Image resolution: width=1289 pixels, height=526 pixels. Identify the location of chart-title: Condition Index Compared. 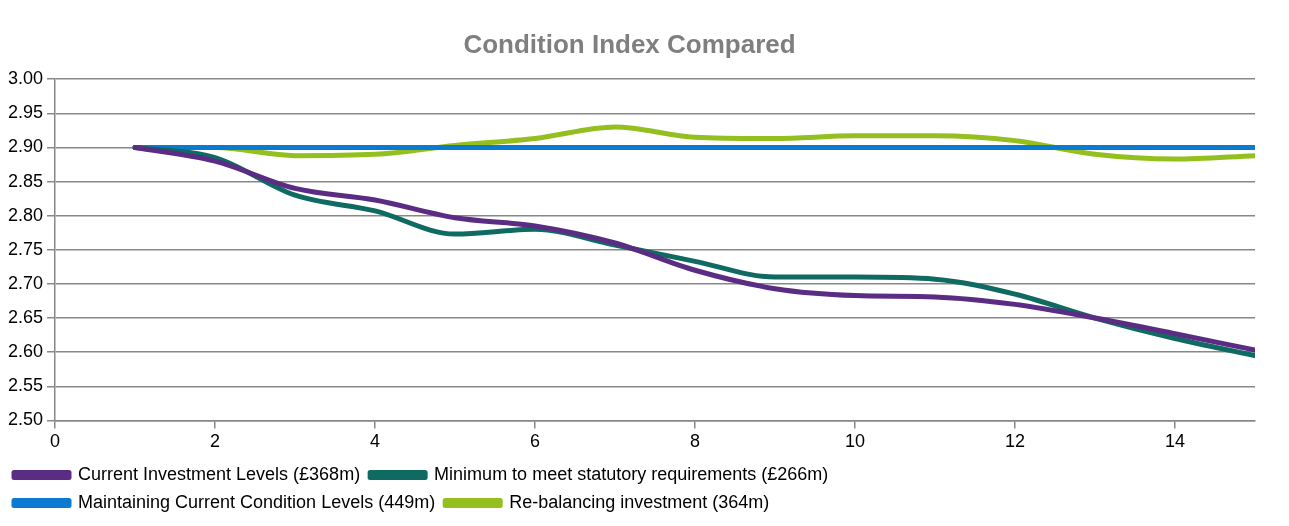
(629, 43).